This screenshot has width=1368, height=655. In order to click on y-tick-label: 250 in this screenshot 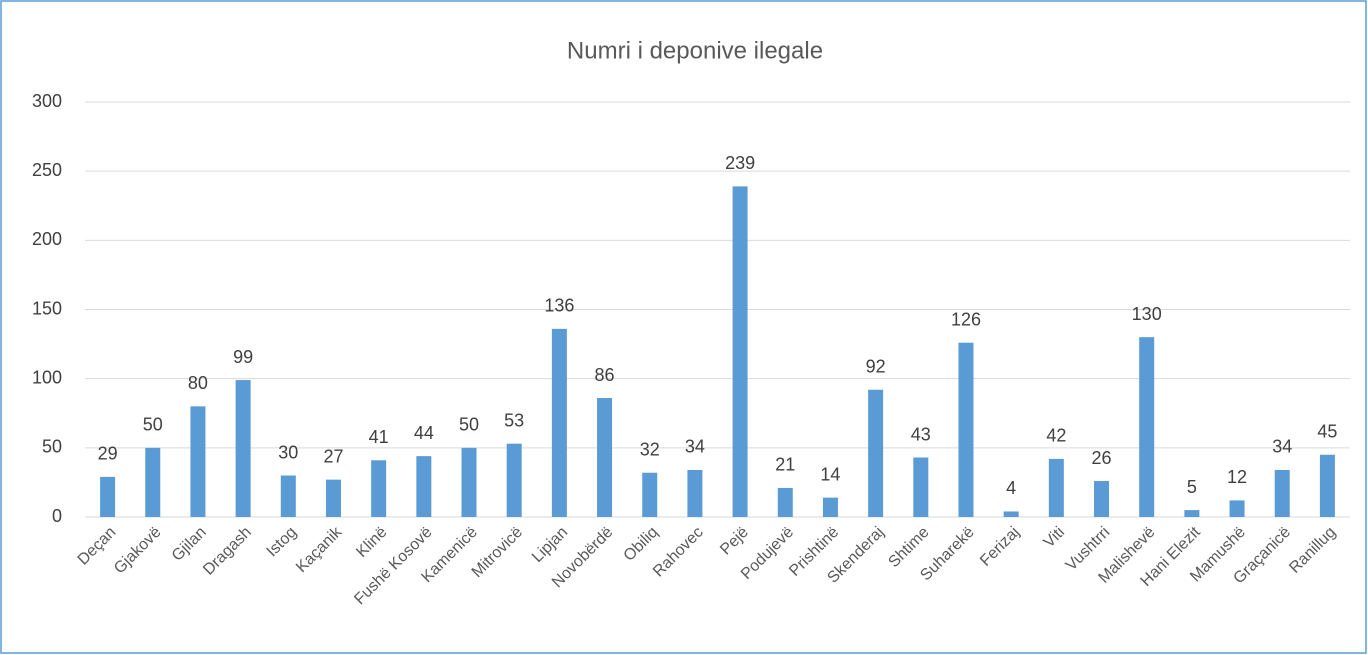, I will do `click(47, 170)`.